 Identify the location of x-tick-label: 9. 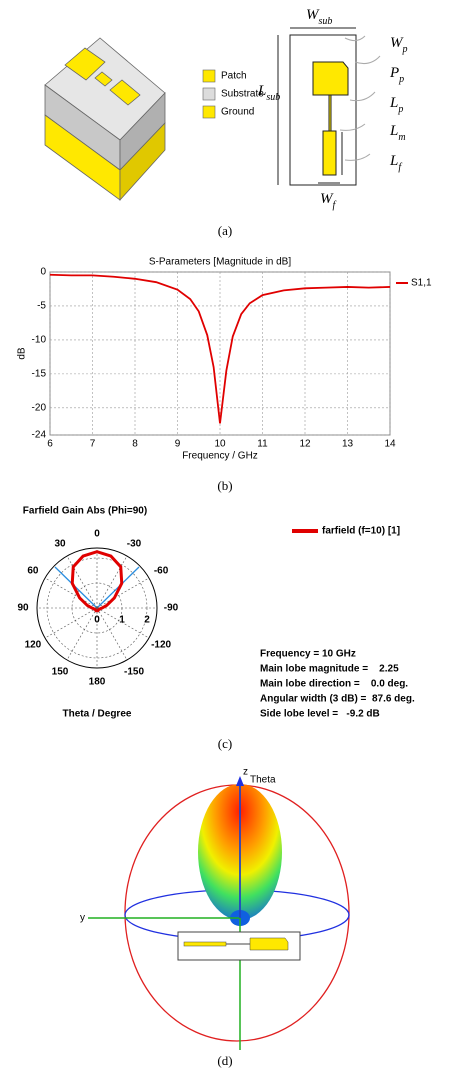
(178, 444).